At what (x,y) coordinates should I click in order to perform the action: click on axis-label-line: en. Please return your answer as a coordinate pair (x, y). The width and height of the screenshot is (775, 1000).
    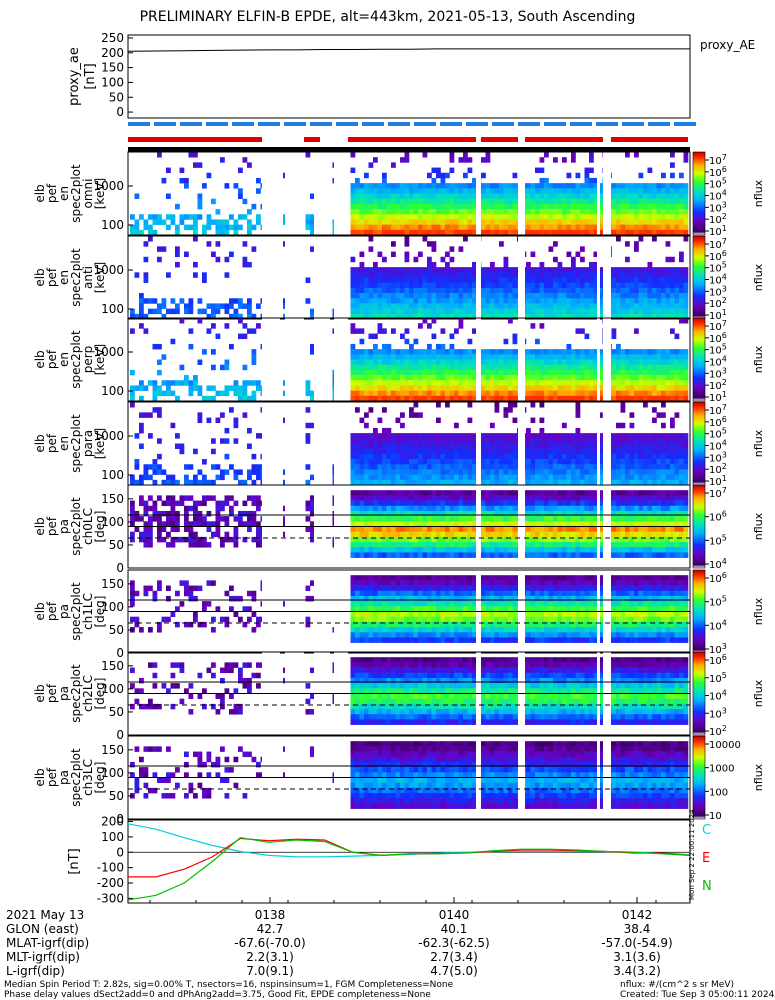
    Looking at the image, I should click on (64, 359).